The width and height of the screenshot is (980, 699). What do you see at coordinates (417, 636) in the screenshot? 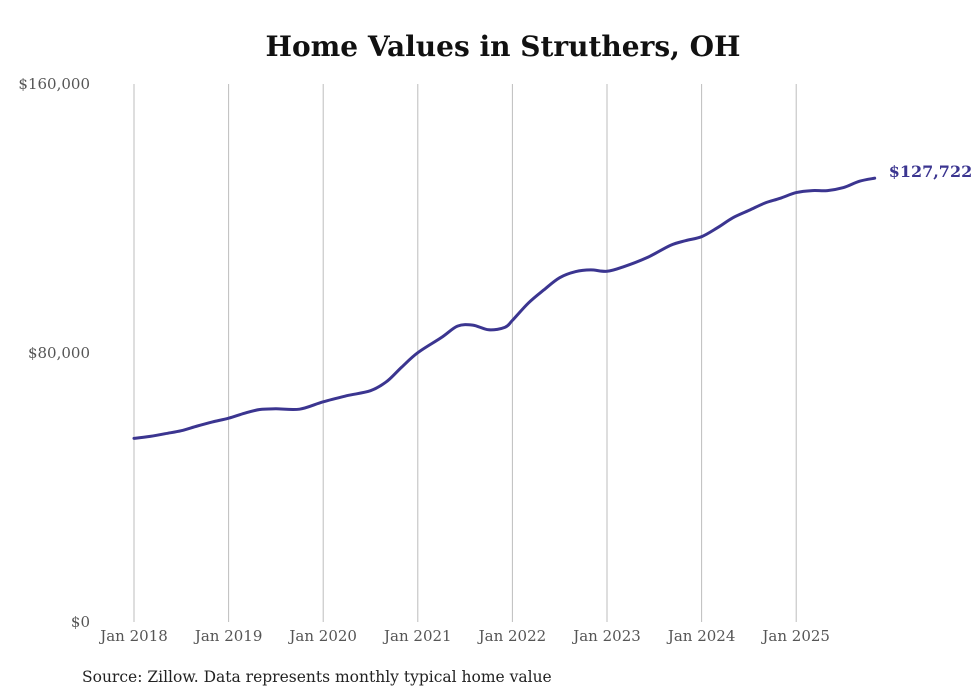
I see `x-tick-label: Jan 2021` at bounding box center [417, 636].